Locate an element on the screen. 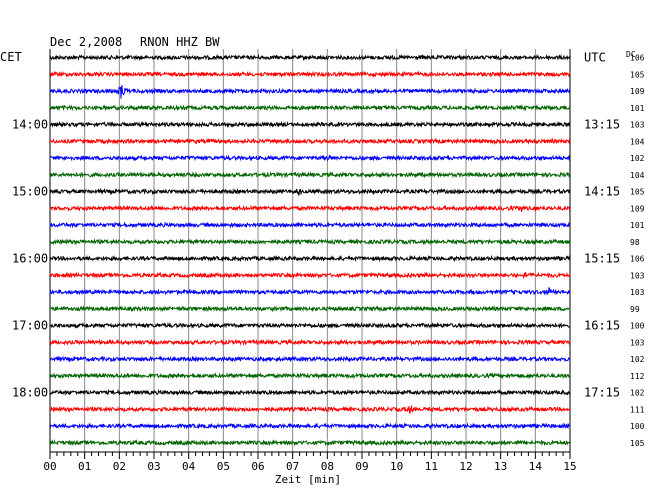 The width and height of the screenshot is (650, 494). left-hour-label: 14:00 is located at coordinates (30, 125).